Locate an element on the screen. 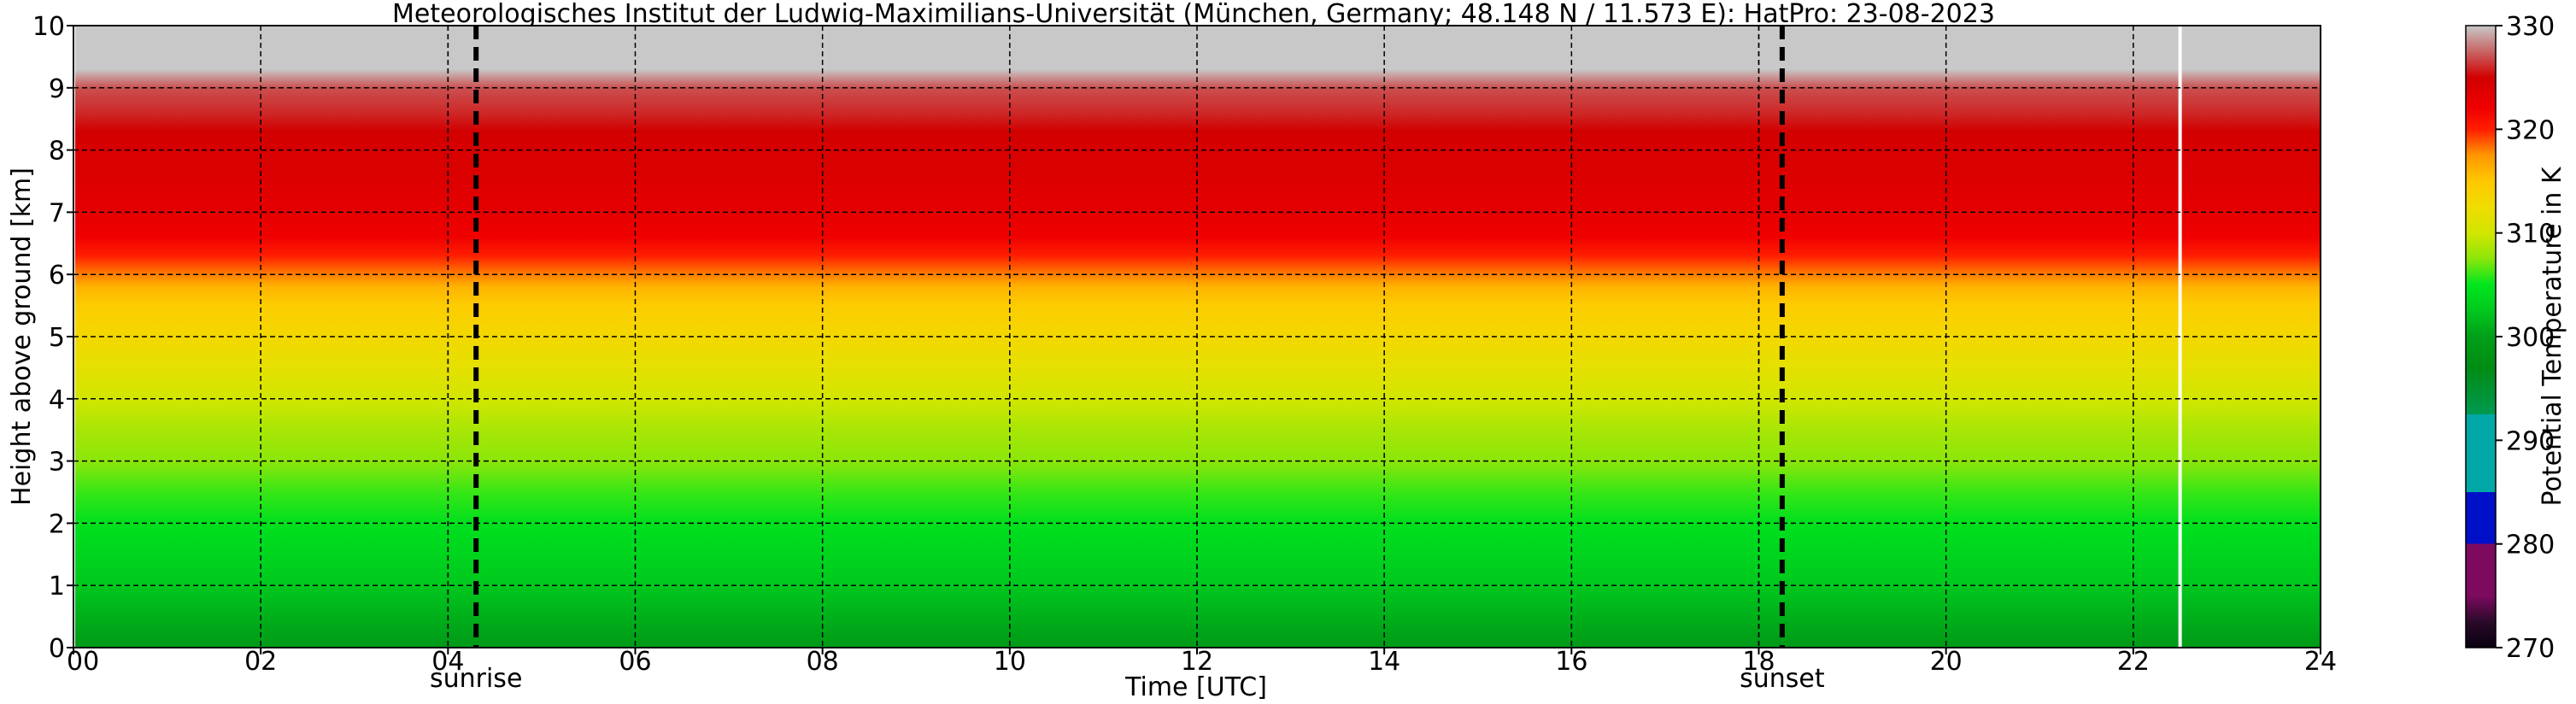 The width and height of the screenshot is (2576, 704). x-tick-label: 22 is located at coordinates (2133, 662).